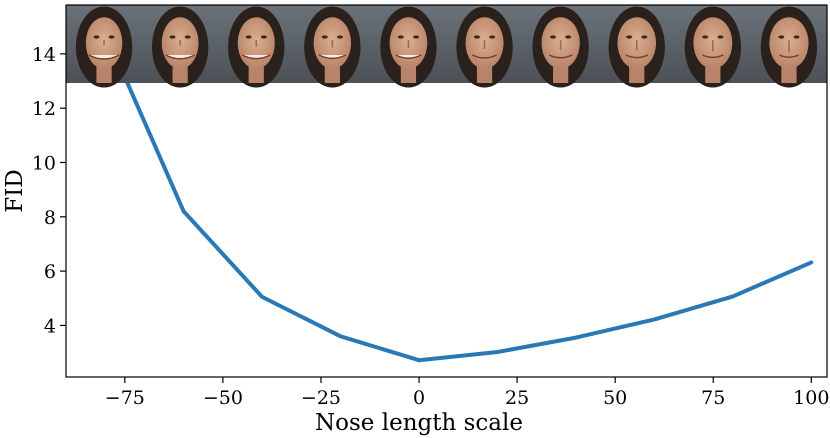  Describe the element at coordinates (811, 398) in the screenshot. I see `x-tick-label: 100` at that location.